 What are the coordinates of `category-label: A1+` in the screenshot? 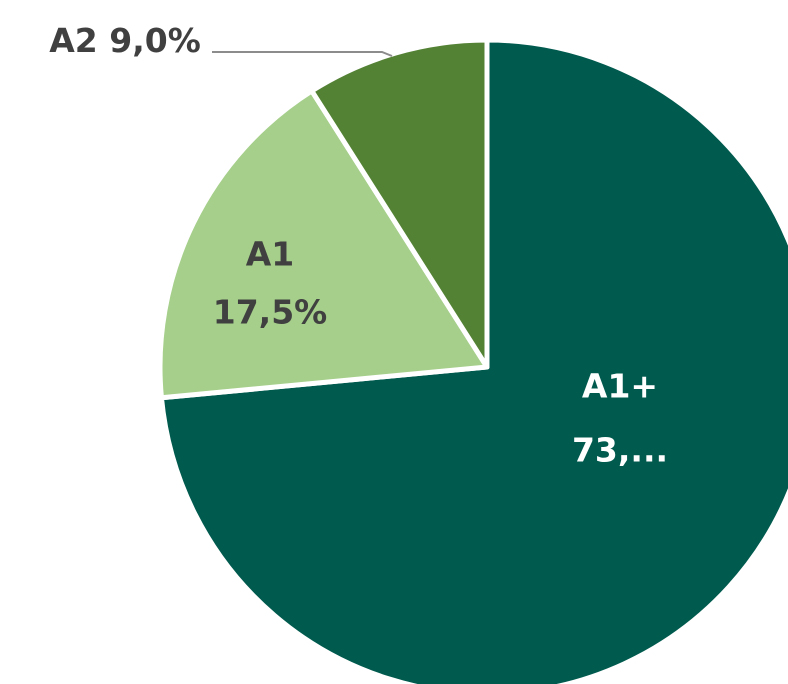 It's located at (620, 386).